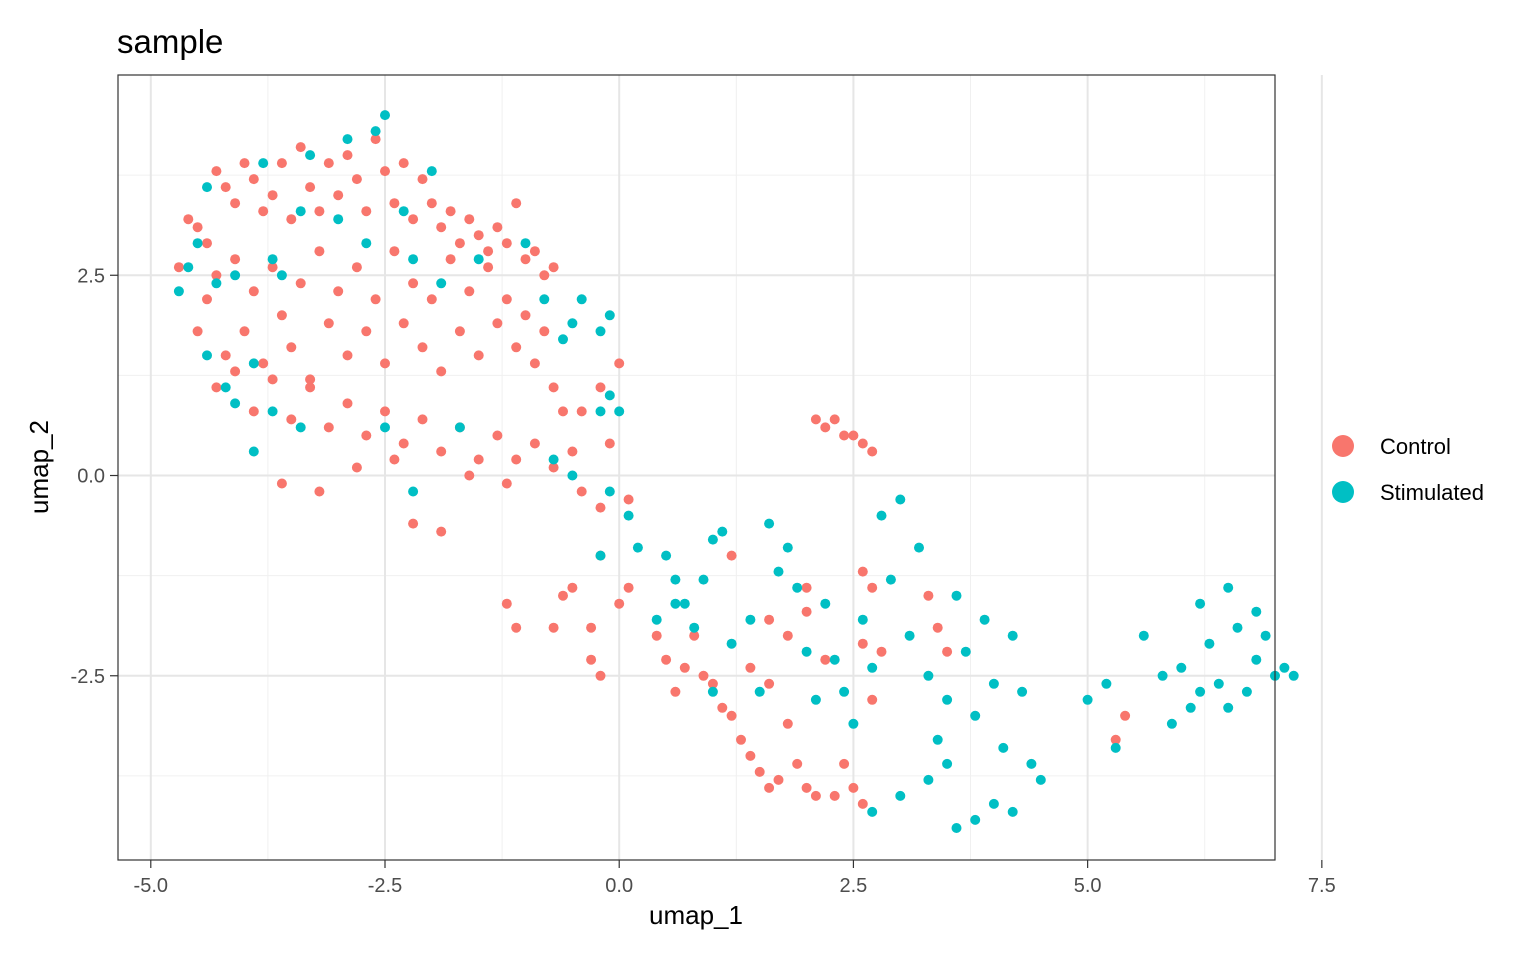 This screenshot has width=1536, height=960. I want to click on y-tick-label: 2.5, so click(91, 276).